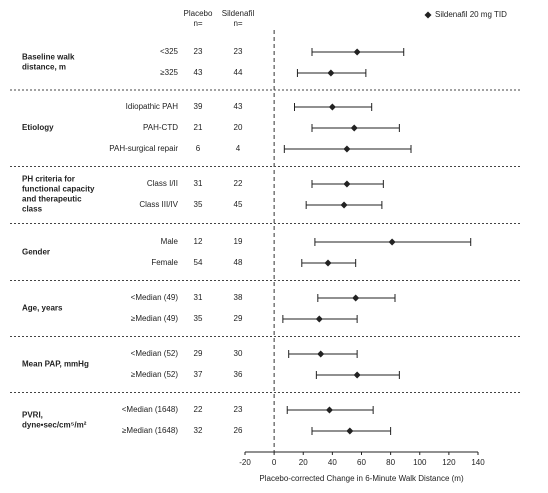 This screenshot has width=548, height=493. What do you see at coordinates (58, 189) in the screenshot?
I see `group-label: functional capacity` at bounding box center [58, 189].